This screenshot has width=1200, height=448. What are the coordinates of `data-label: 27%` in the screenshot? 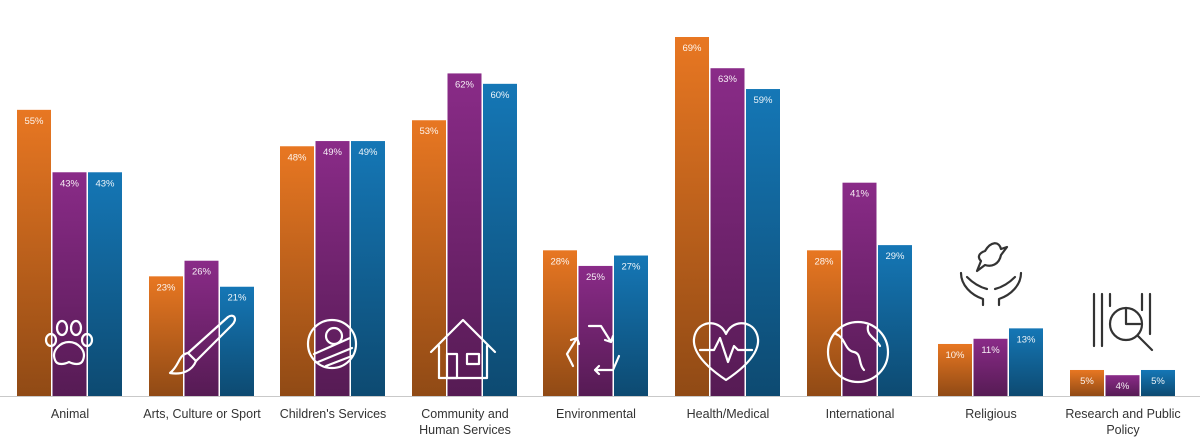 It's located at (631, 267).